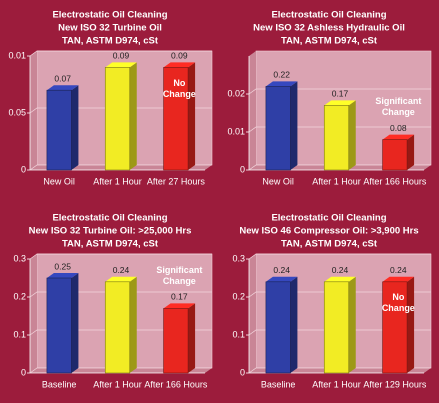 The height and width of the screenshot is (403, 439). What do you see at coordinates (395, 384) in the screenshot?
I see `x-tick-label: After 129 Hours` at bounding box center [395, 384].